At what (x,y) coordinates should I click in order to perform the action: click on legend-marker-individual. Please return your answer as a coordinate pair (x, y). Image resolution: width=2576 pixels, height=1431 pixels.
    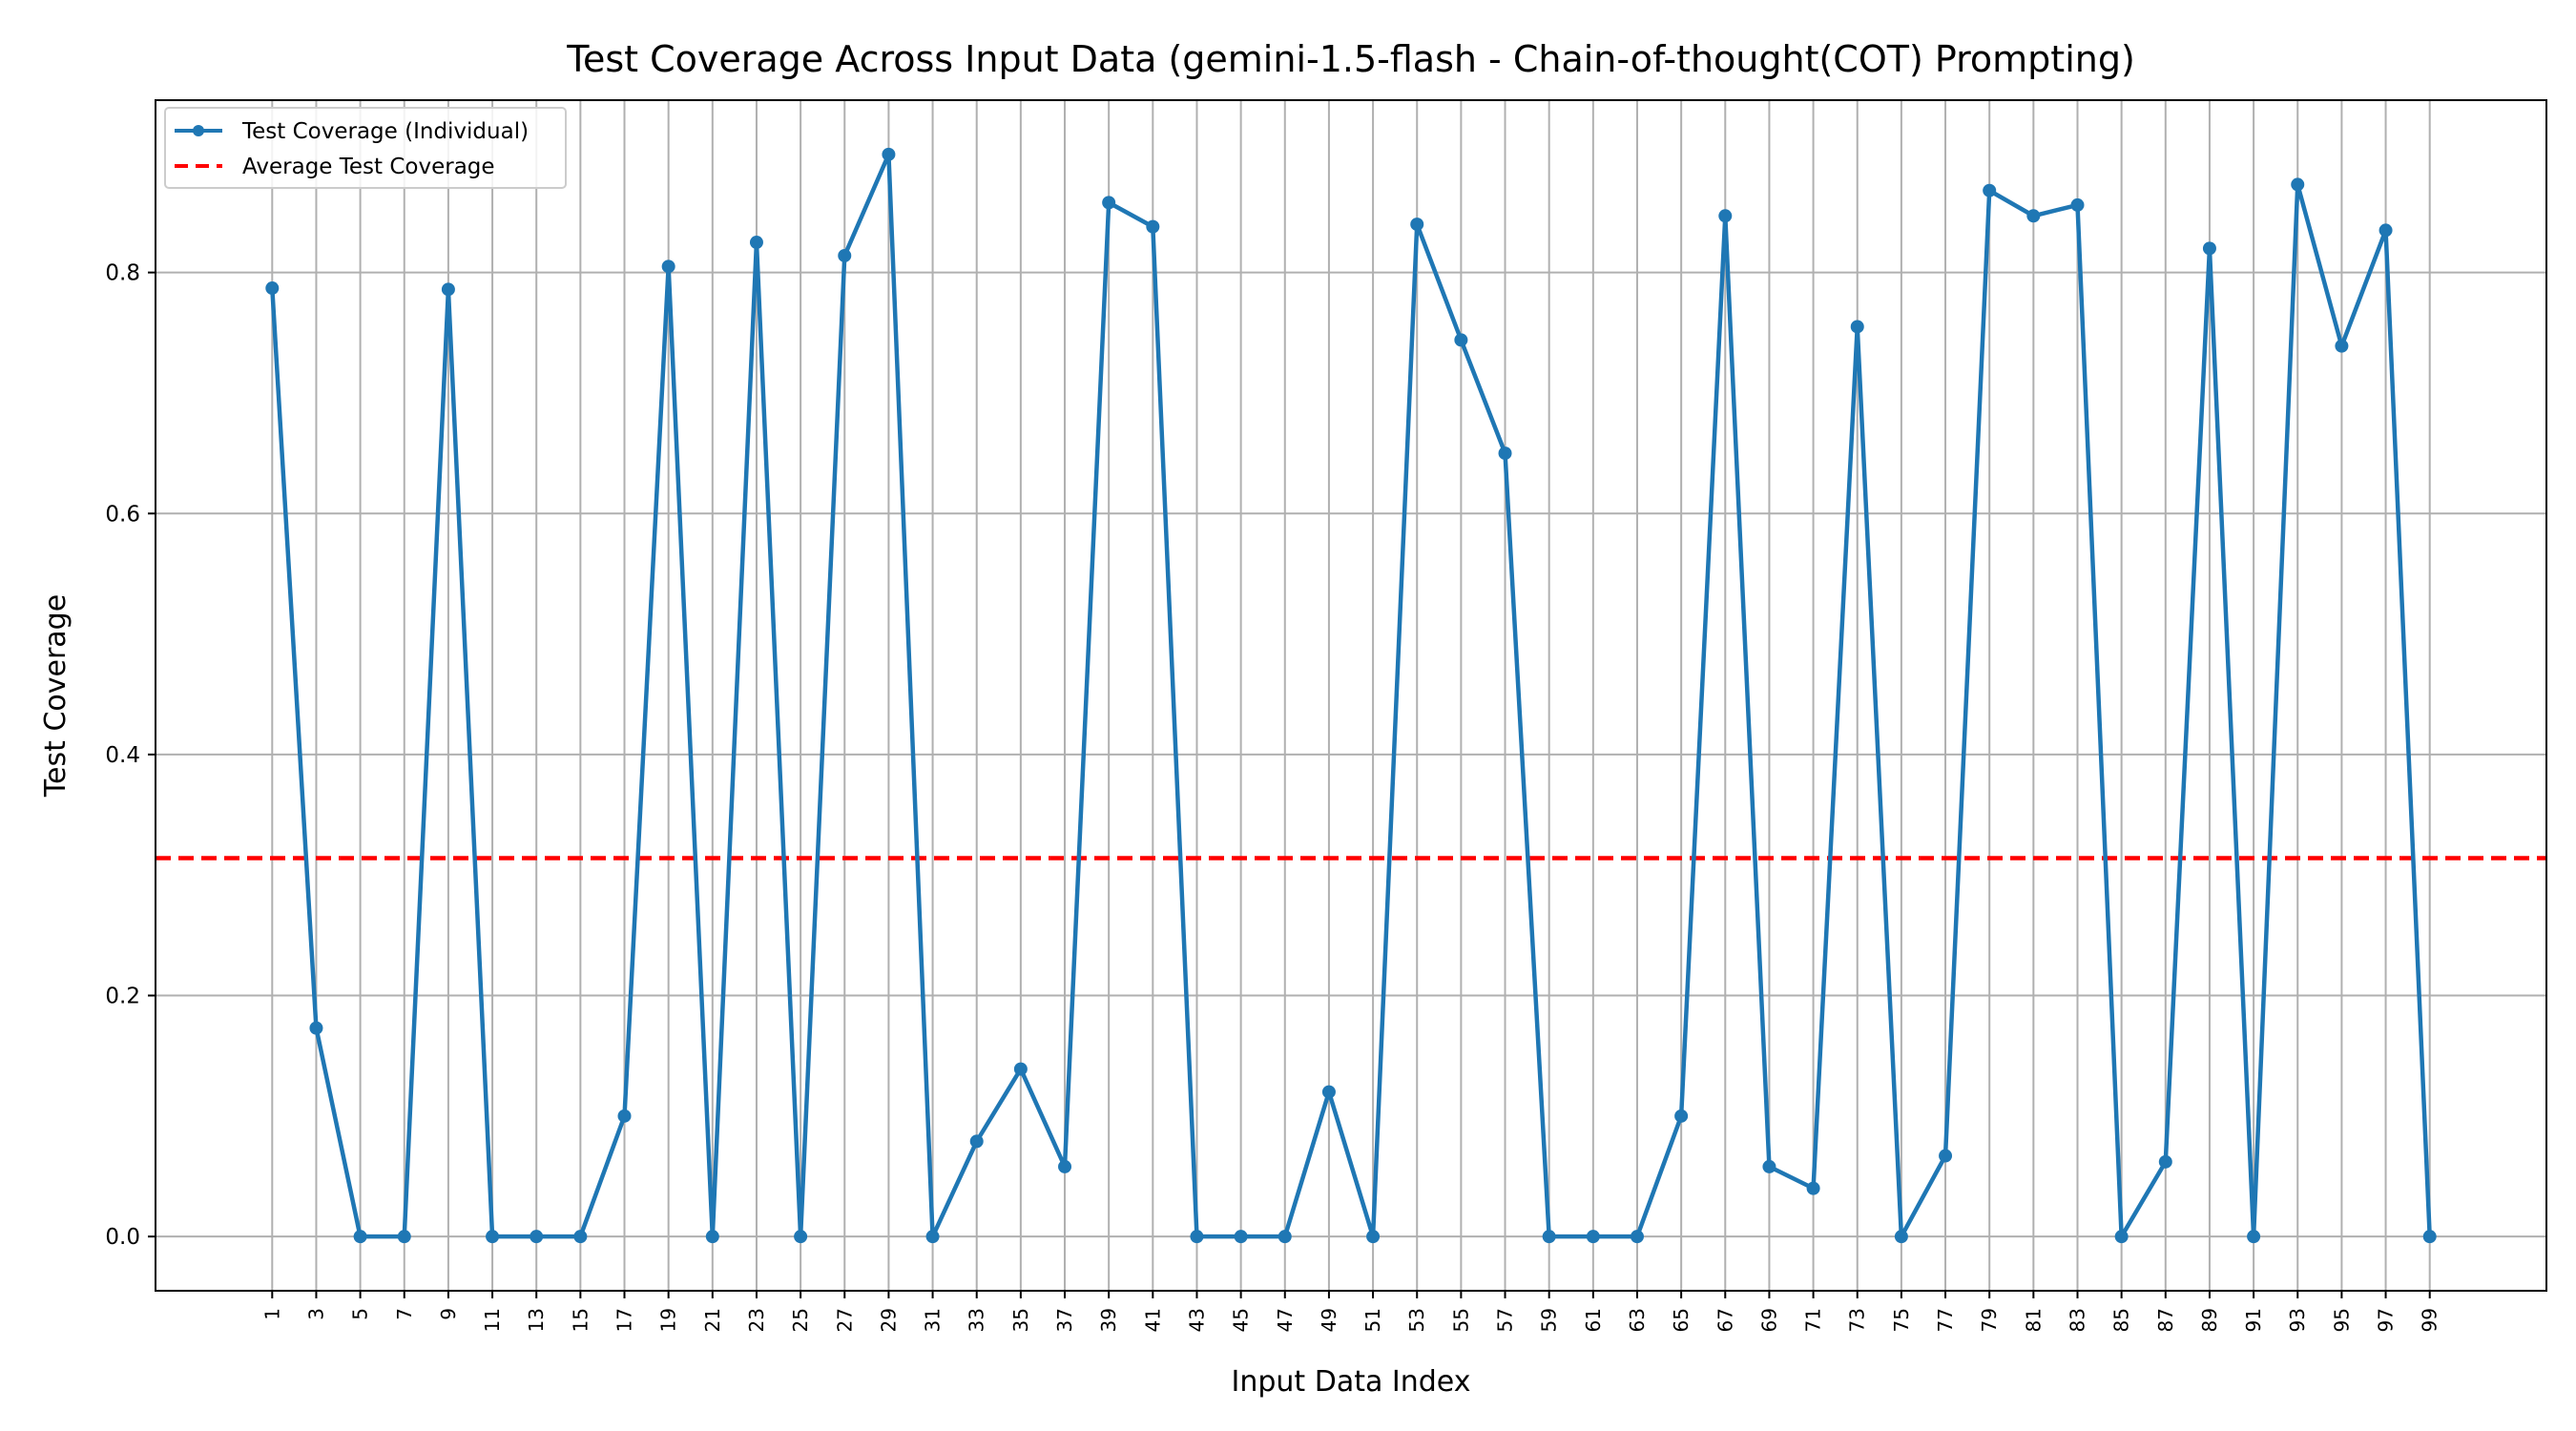
    Looking at the image, I should click on (198, 130).